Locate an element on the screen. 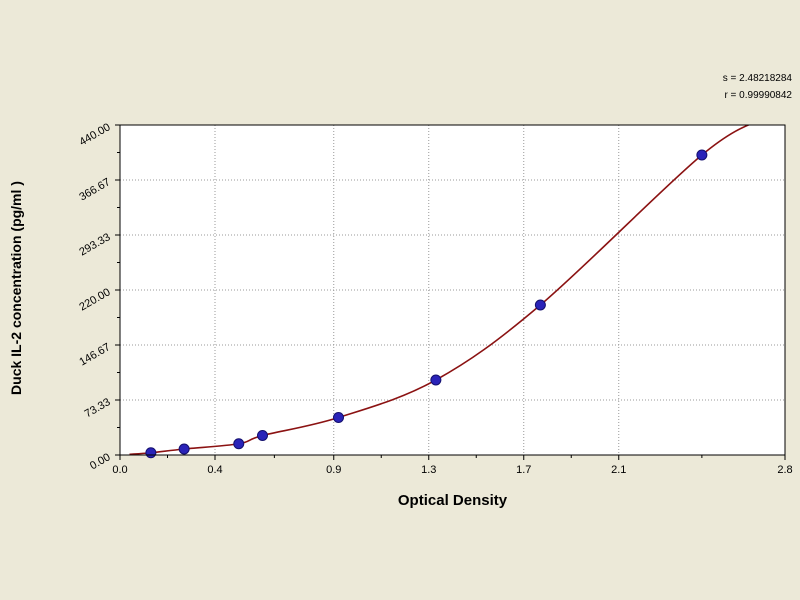  y-axis-title: Duck IL-2 concentration (pg/ml ) is located at coordinates (16, 288).